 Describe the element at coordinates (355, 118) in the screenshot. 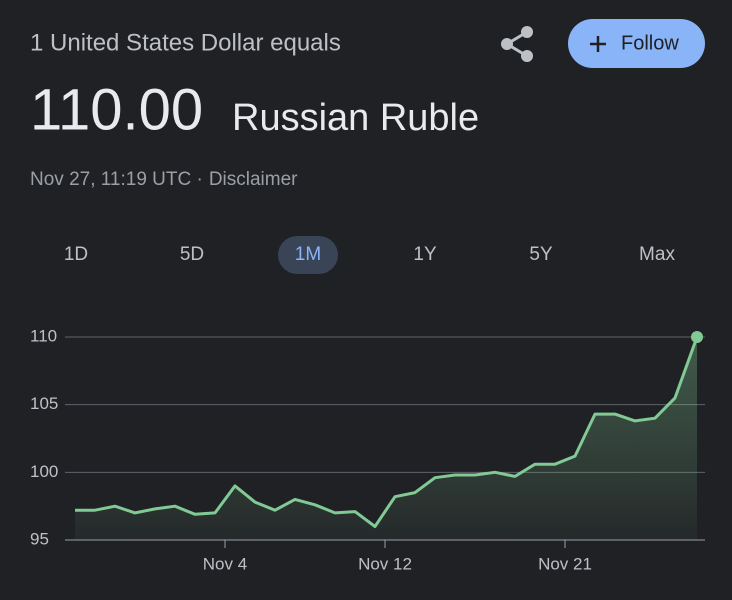

I see `currency: Russian Ruble` at that location.